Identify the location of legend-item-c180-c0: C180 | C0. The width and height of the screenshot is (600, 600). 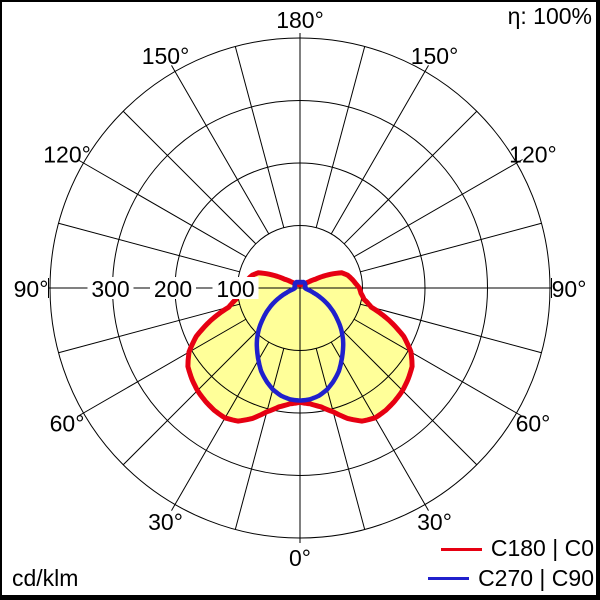
(517, 548).